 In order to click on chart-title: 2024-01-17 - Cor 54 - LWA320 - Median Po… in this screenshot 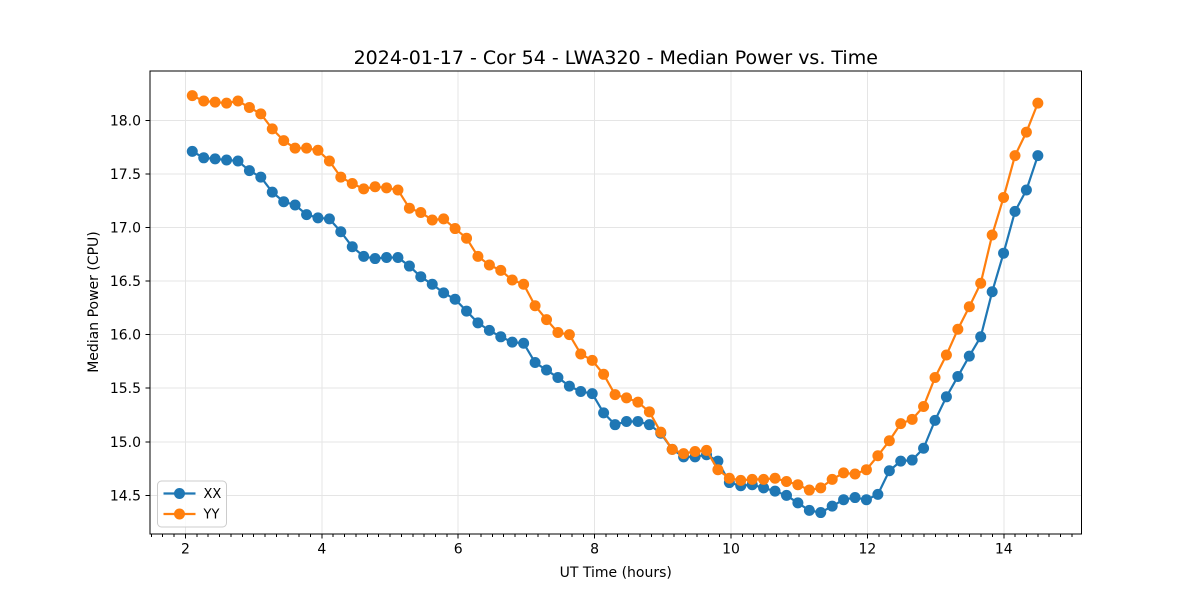, I will do `click(616, 58)`.